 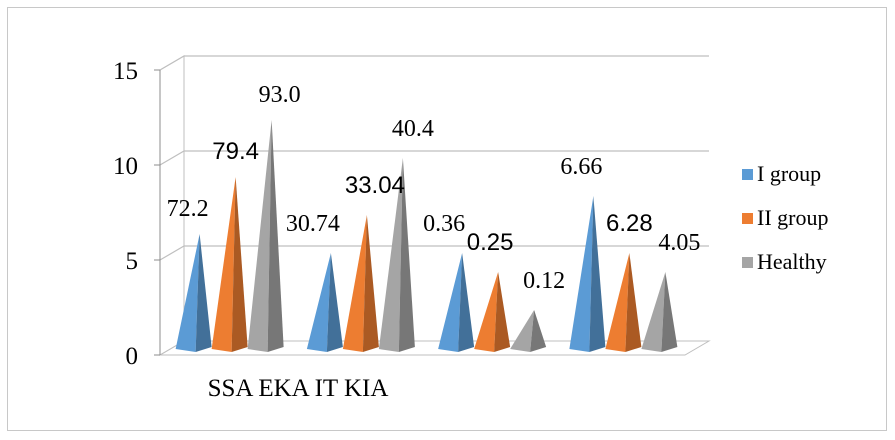 What do you see at coordinates (629, 223) in the screenshot?
I see `data-label: 6.28` at bounding box center [629, 223].